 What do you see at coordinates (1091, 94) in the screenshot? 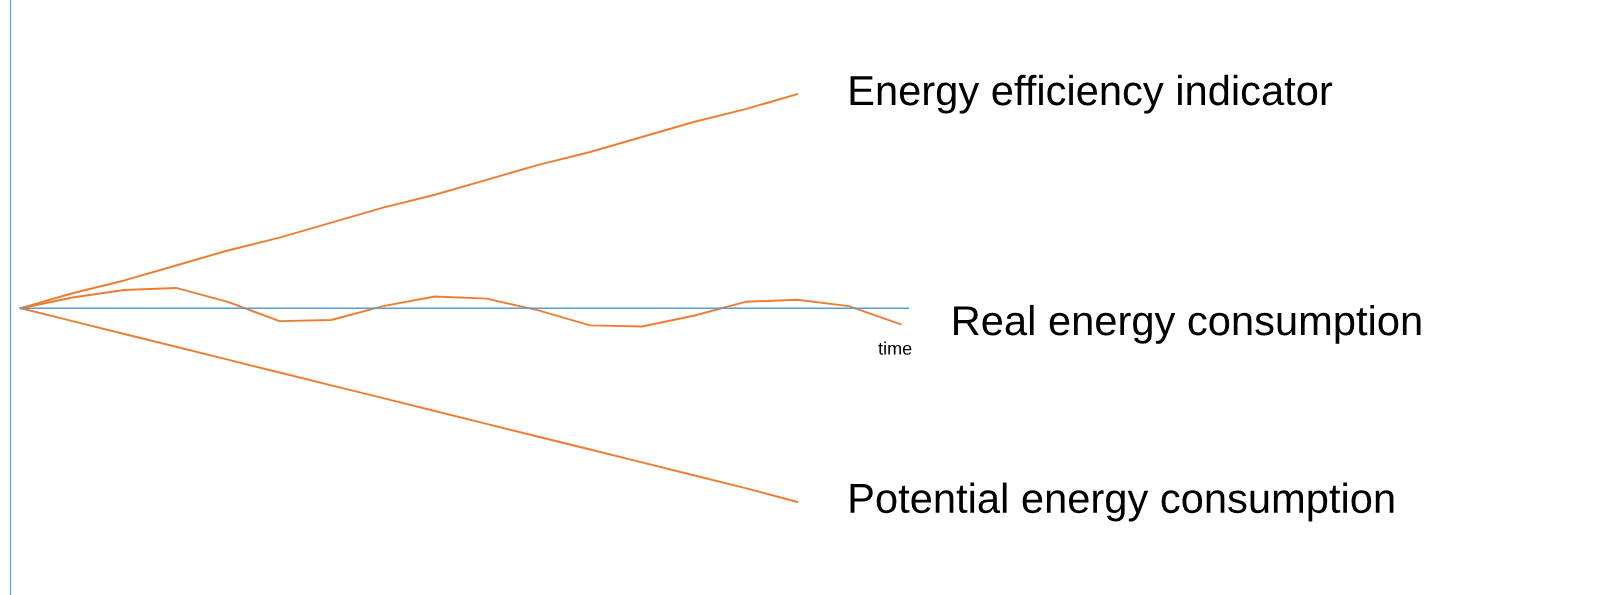
I see `series-label: Energy efficiency indicator` at bounding box center [1091, 94].